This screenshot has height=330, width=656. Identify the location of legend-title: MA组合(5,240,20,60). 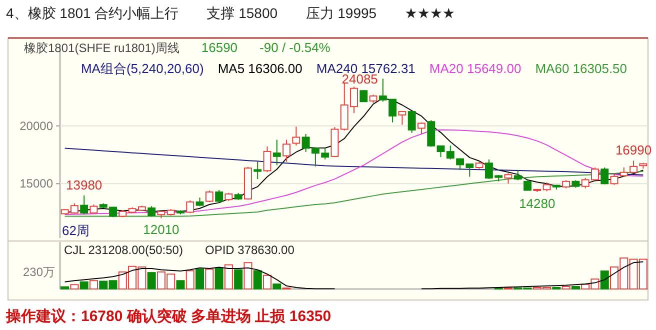
(142, 68).